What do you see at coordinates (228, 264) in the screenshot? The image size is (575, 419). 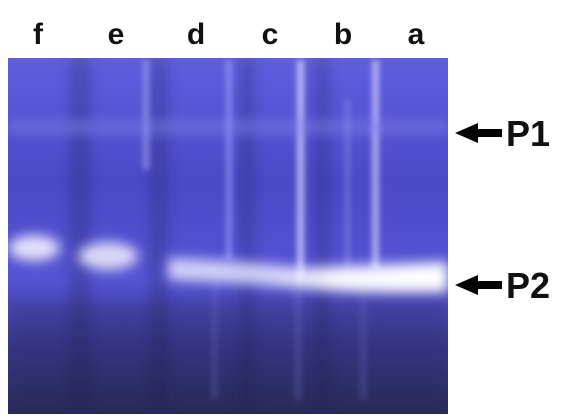 I see `p2-band` at bounding box center [228, 264].